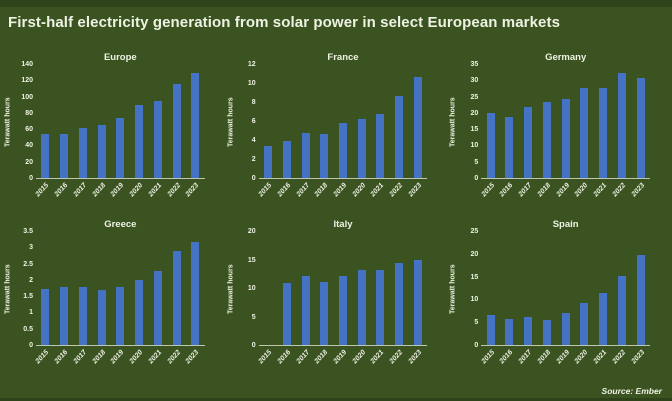 The image size is (672, 401). I want to click on bar-spain-2018, so click(546, 332).